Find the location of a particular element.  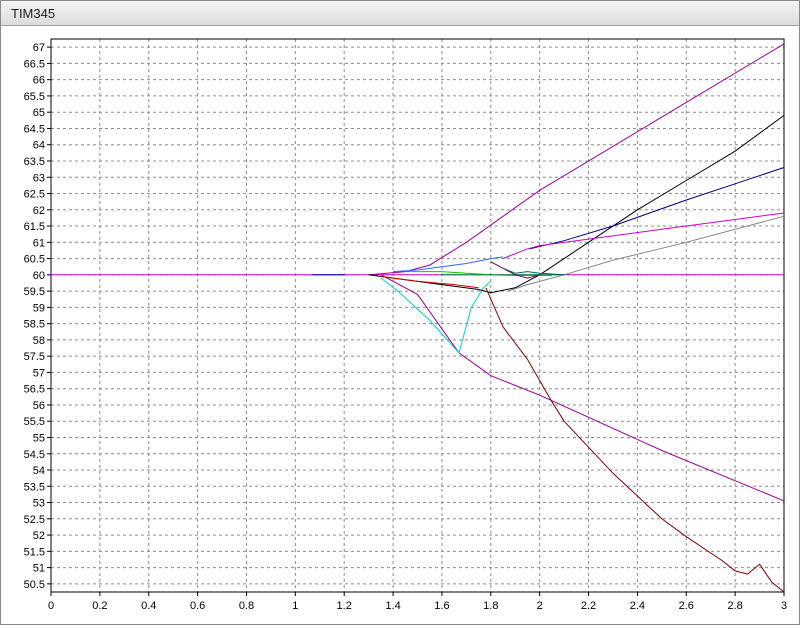

y-tick-label: 57.5 is located at coordinates (34, 357).